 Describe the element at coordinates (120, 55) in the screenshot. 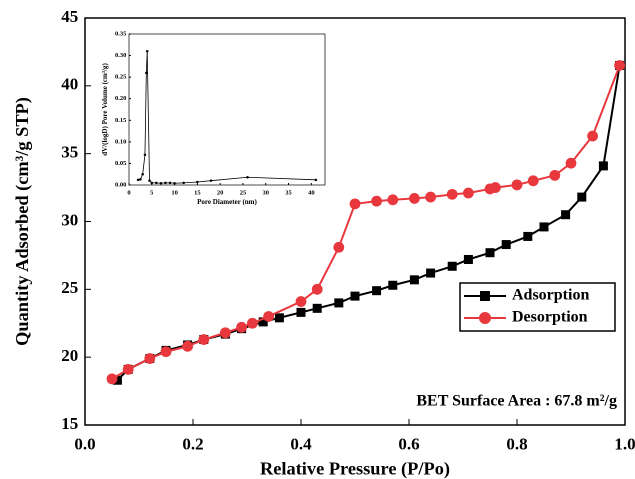

I see `y-tick-label: 0.30` at that location.